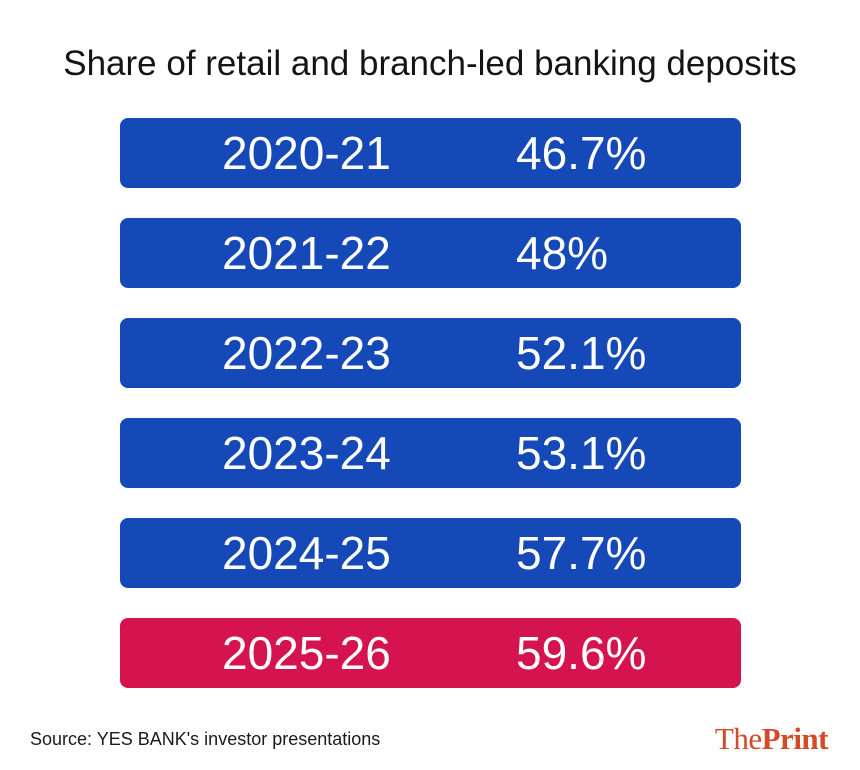  What do you see at coordinates (430, 453) in the screenshot?
I see `data-row-2023-24: 2023-24 53.1%` at bounding box center [430, 453].